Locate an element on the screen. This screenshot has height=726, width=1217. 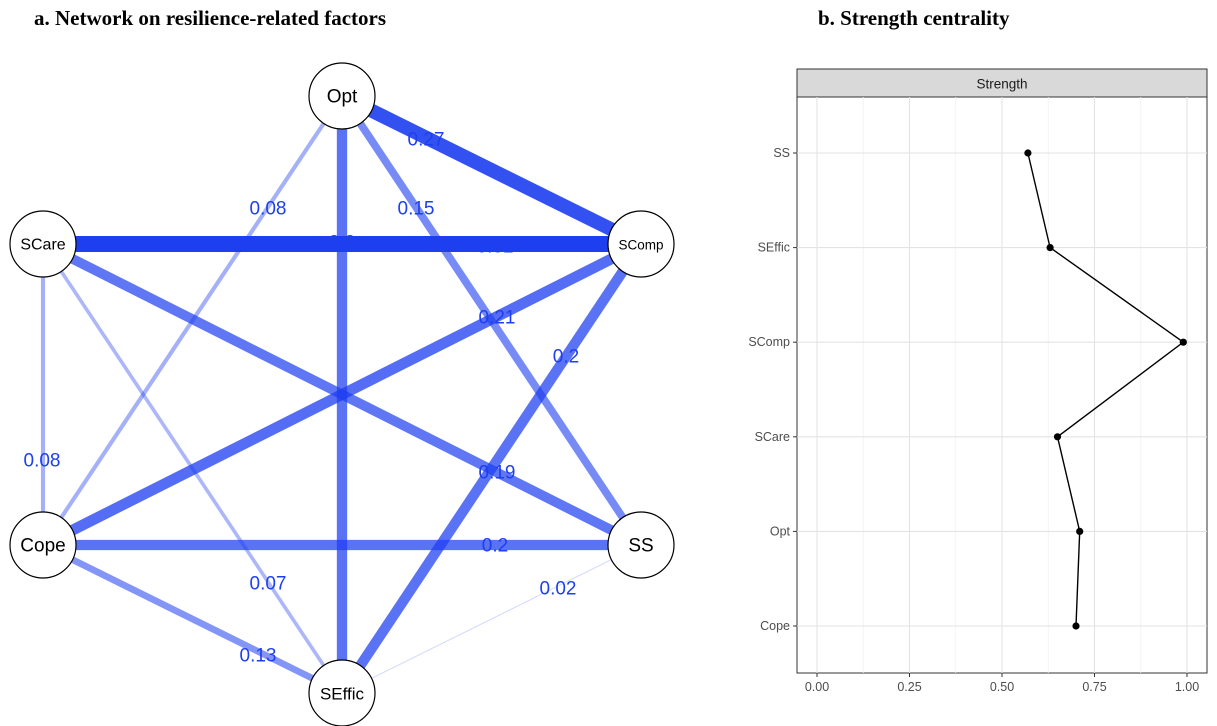
node-ss is located at coordinates (641, 545).